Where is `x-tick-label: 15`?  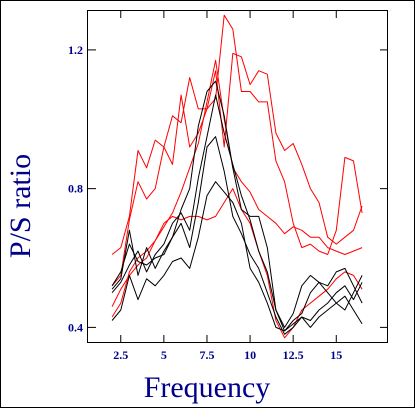
x-tick-label: 15 is located at coordinates (336, 355).